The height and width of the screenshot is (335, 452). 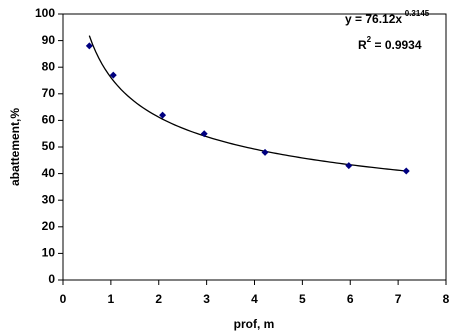 I want to click on y-tick-label: 100, so click(x=45, y=13).